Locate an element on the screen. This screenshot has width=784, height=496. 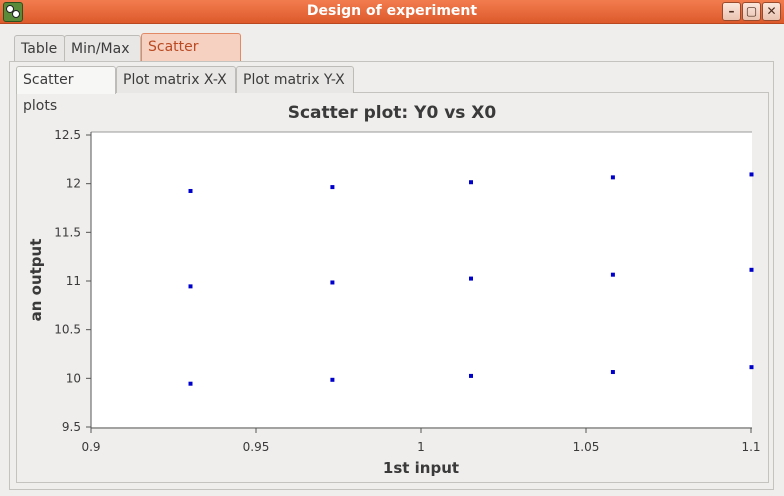
minimize-button: – is located at coordinates (731, 11).